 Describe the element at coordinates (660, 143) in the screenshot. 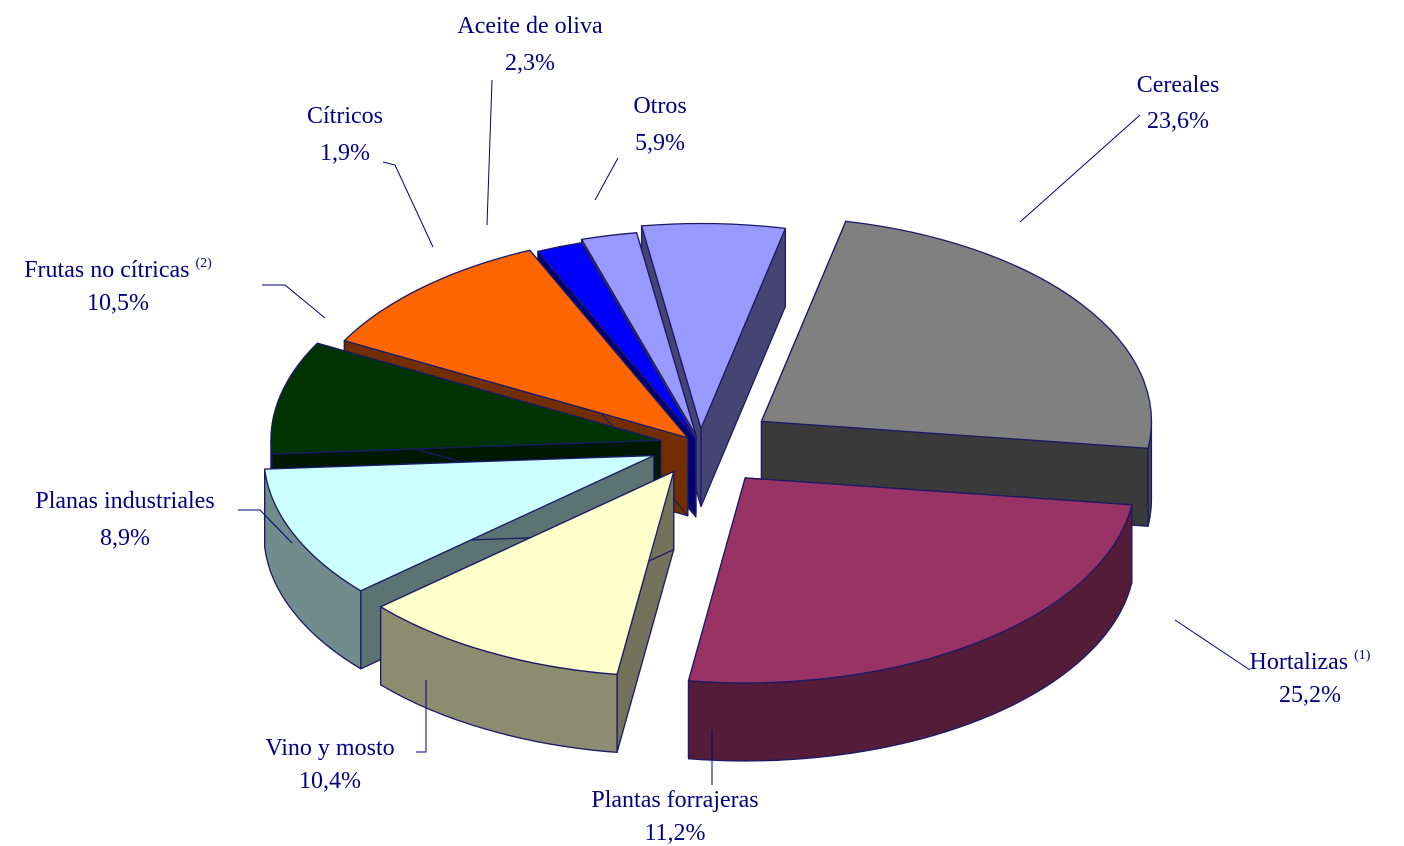

I see `slice-value: 5,9%` at that location.